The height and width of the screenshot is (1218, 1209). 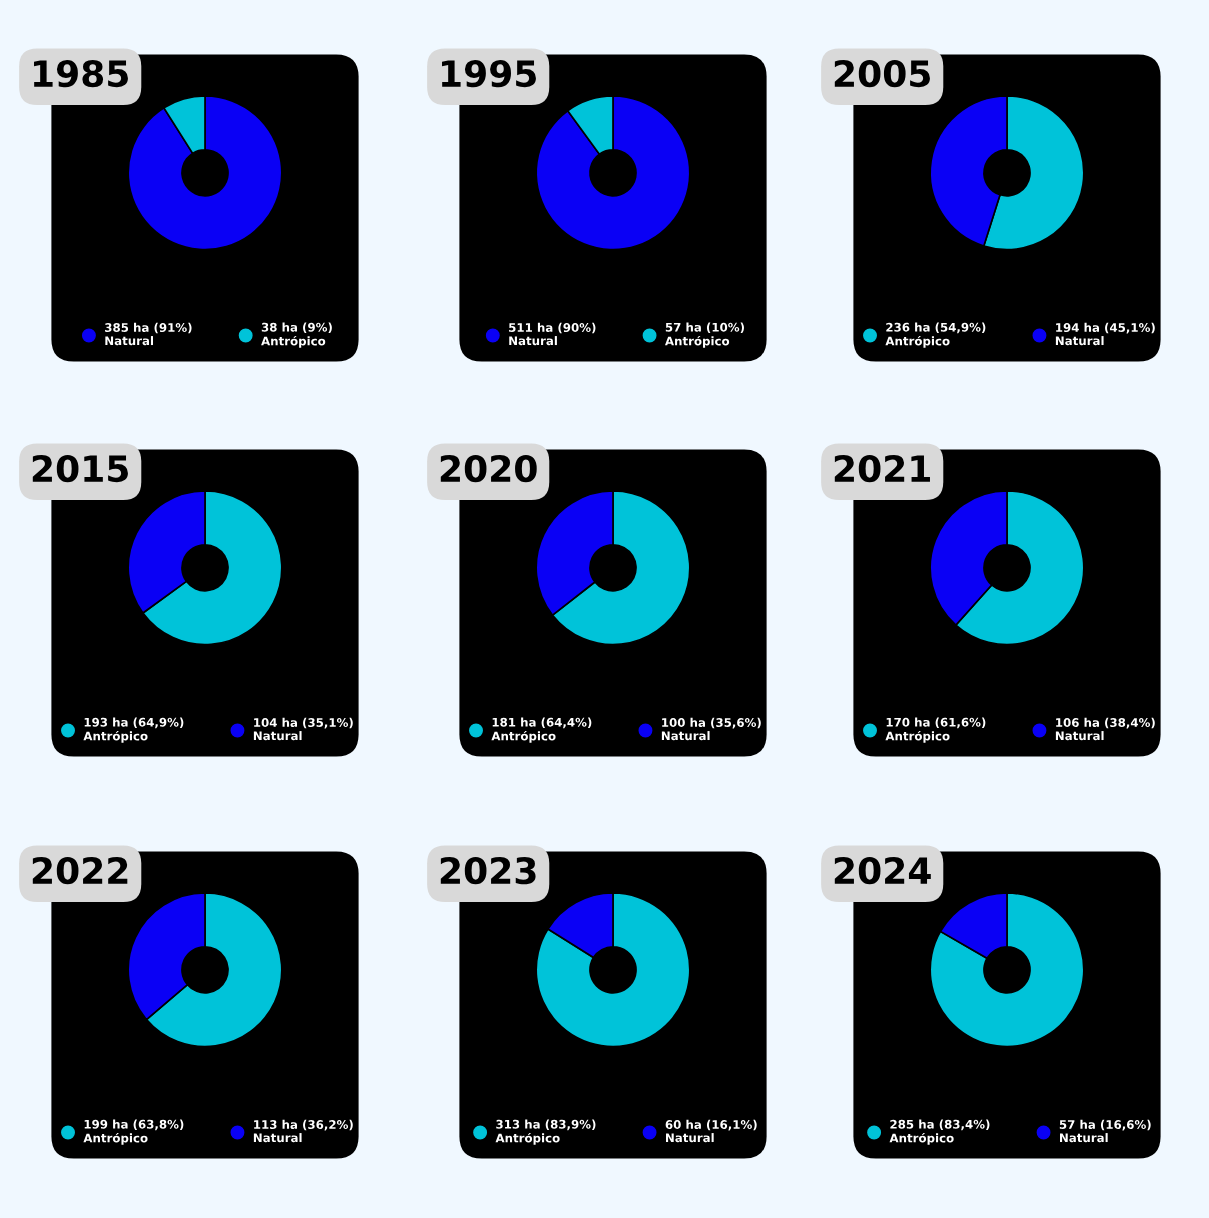 What do you see at coordinates (546, 1125) in the screenshot?
I see `data-label: 313 ha (83,9%)` at bounding box center [546, 1125].